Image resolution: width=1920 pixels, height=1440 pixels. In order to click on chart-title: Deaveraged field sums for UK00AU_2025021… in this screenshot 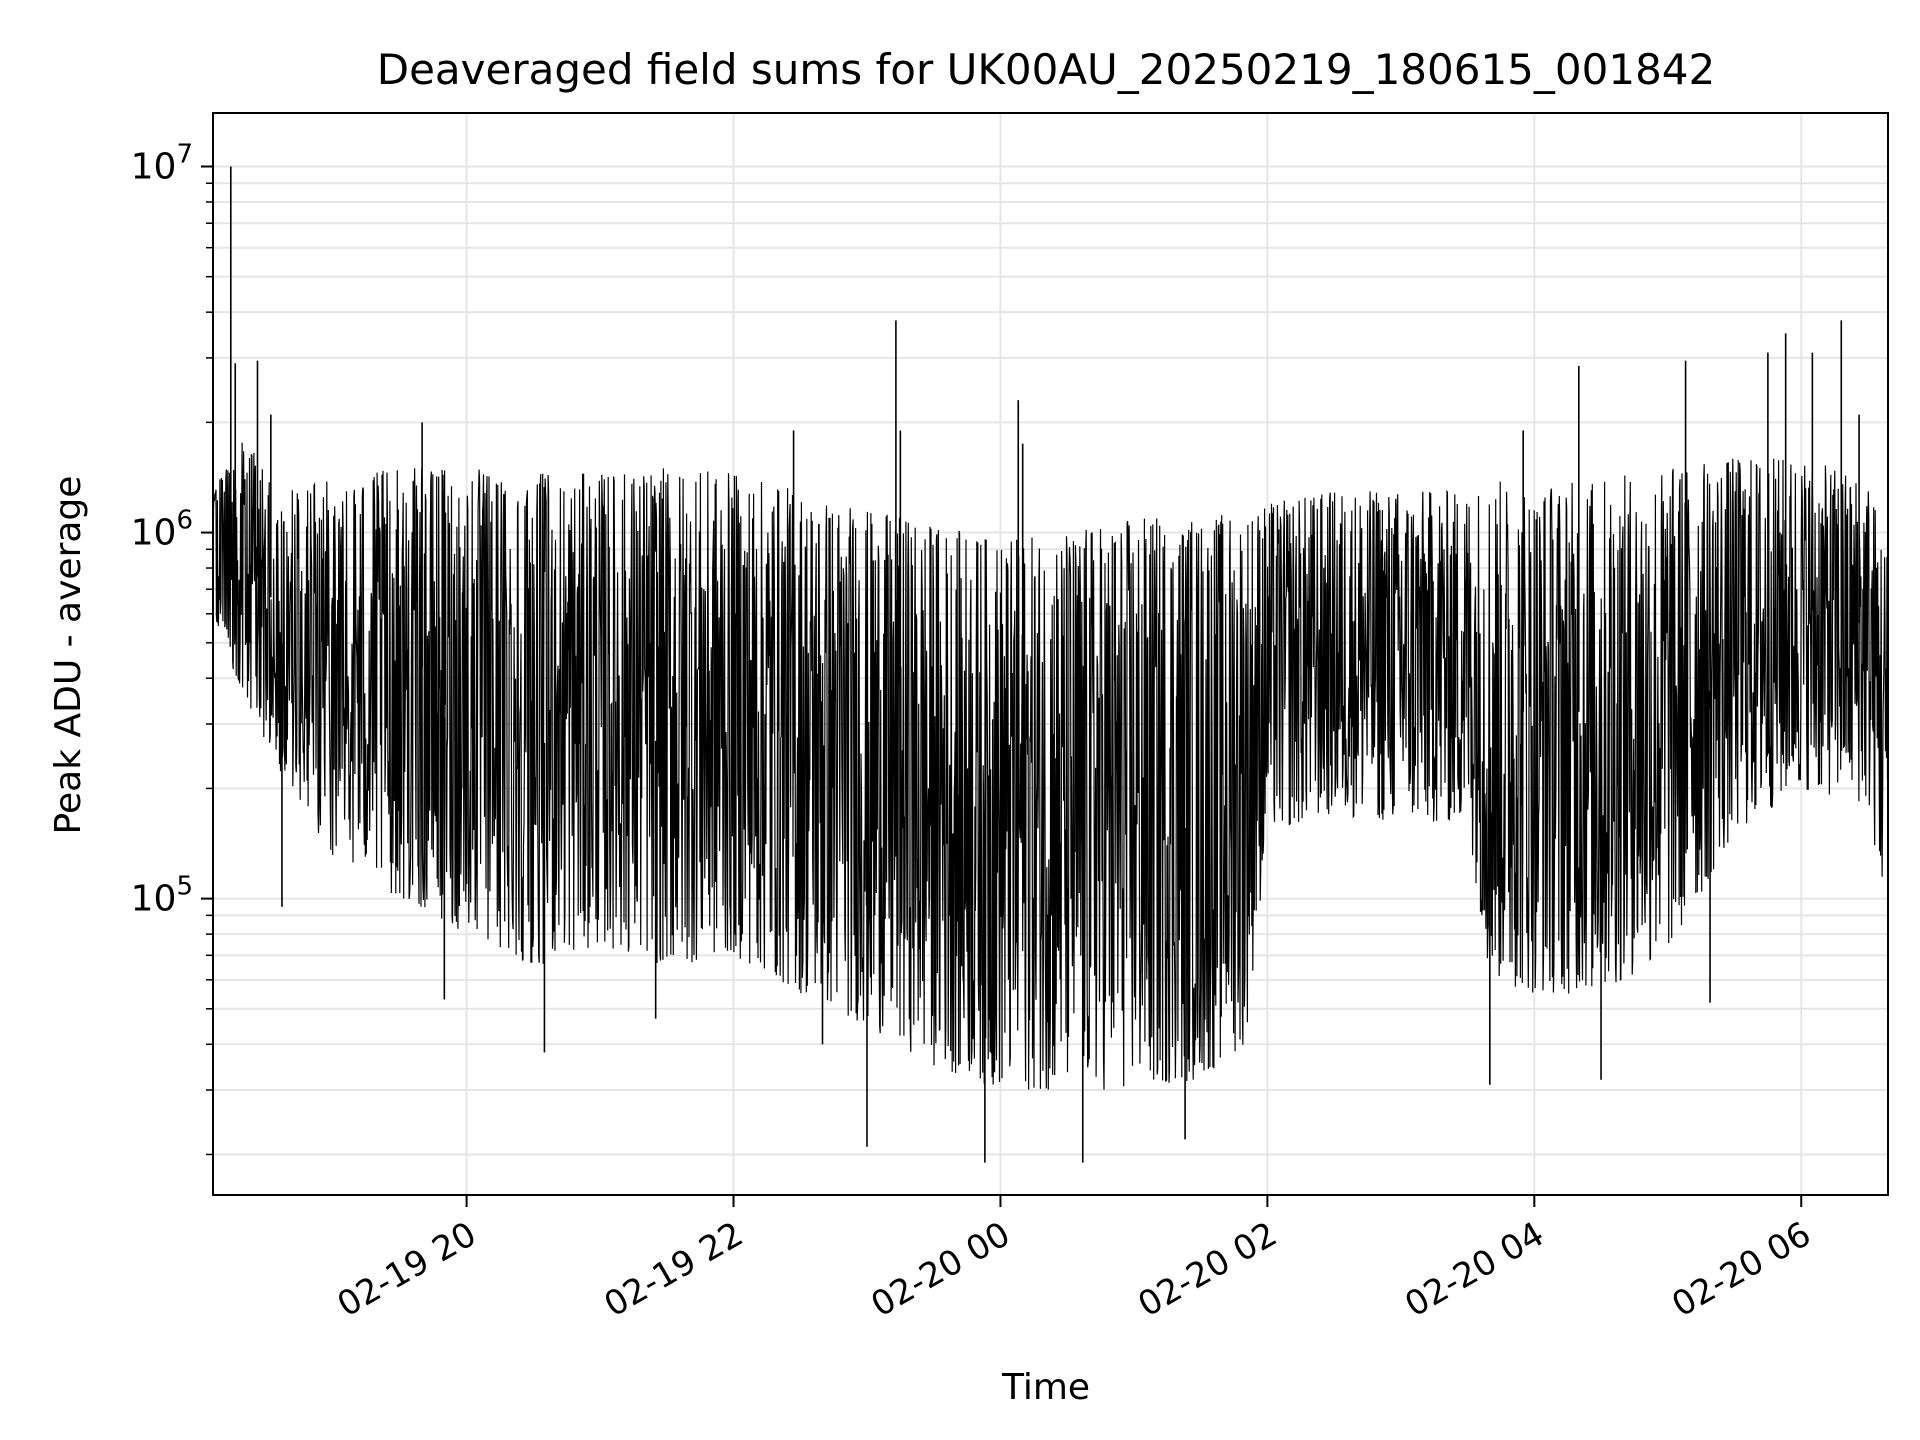, I will do `click(1046, 69)`.